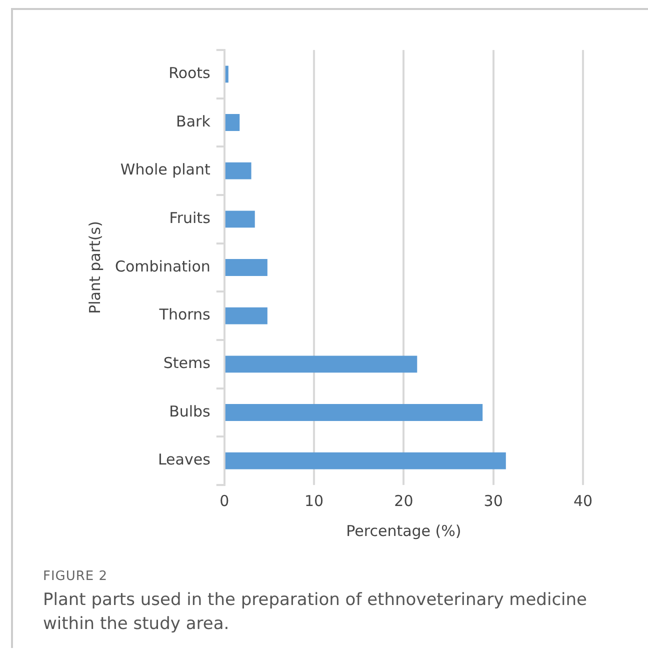 The height and width of the screenshot is (662, 648). What do you see at coordinates (404, 531) in the screenshot?
I see `x-axis-title: Percentage (%)` at bounding box center [404, 531].